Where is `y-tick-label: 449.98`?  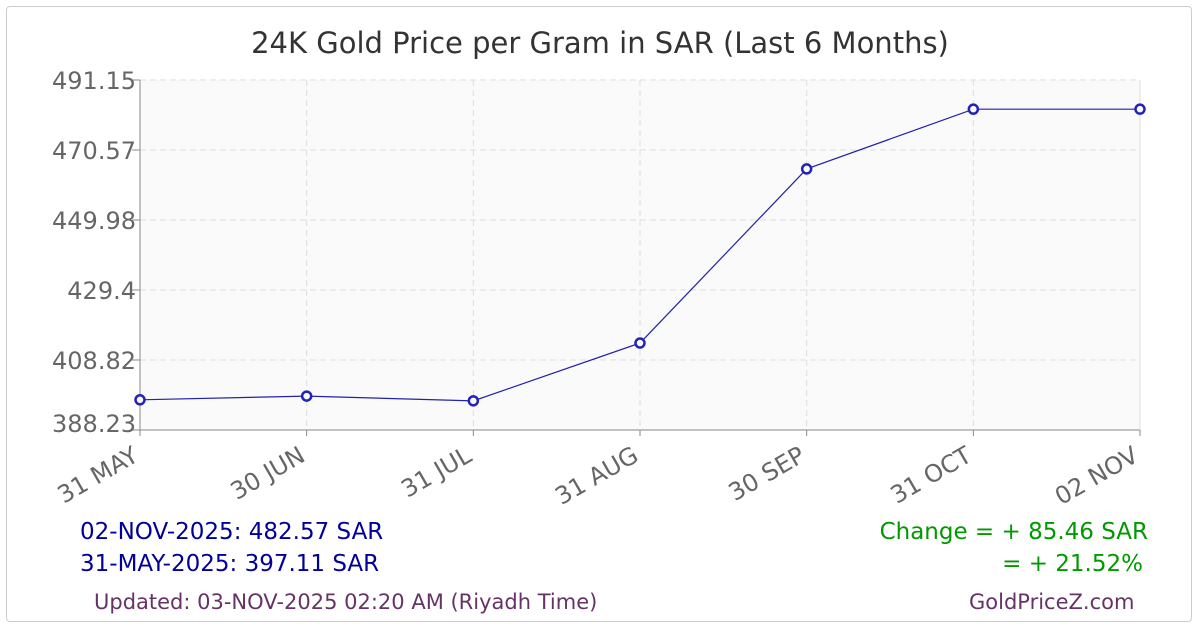 y-tick-label: 449.98 is located at coordinates (94, 221).